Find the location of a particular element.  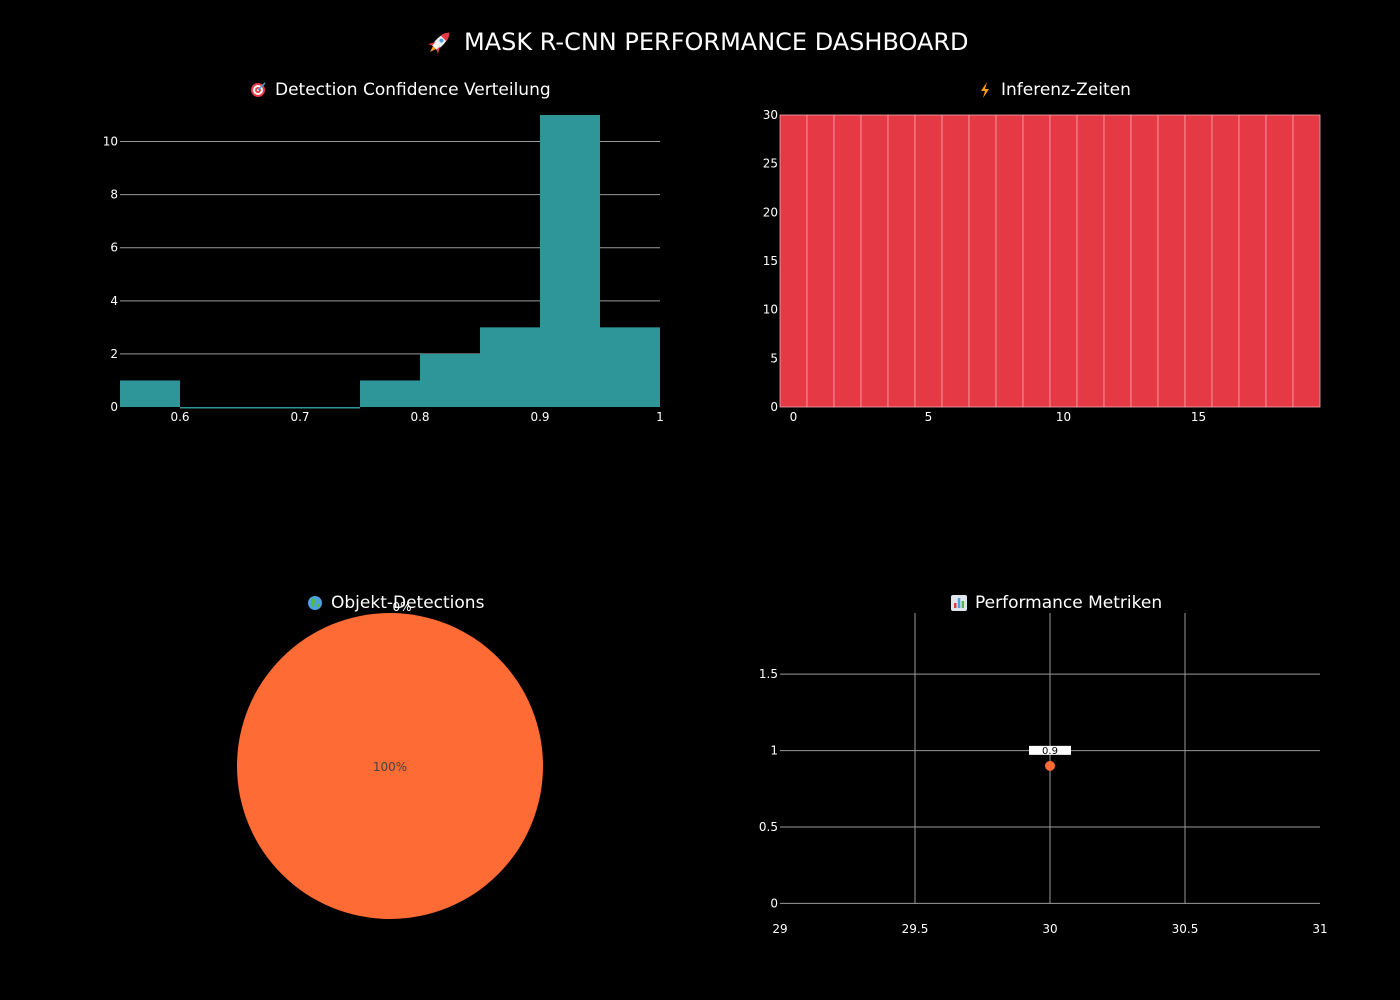

rocket-icon is located at coordinates (438, 43).